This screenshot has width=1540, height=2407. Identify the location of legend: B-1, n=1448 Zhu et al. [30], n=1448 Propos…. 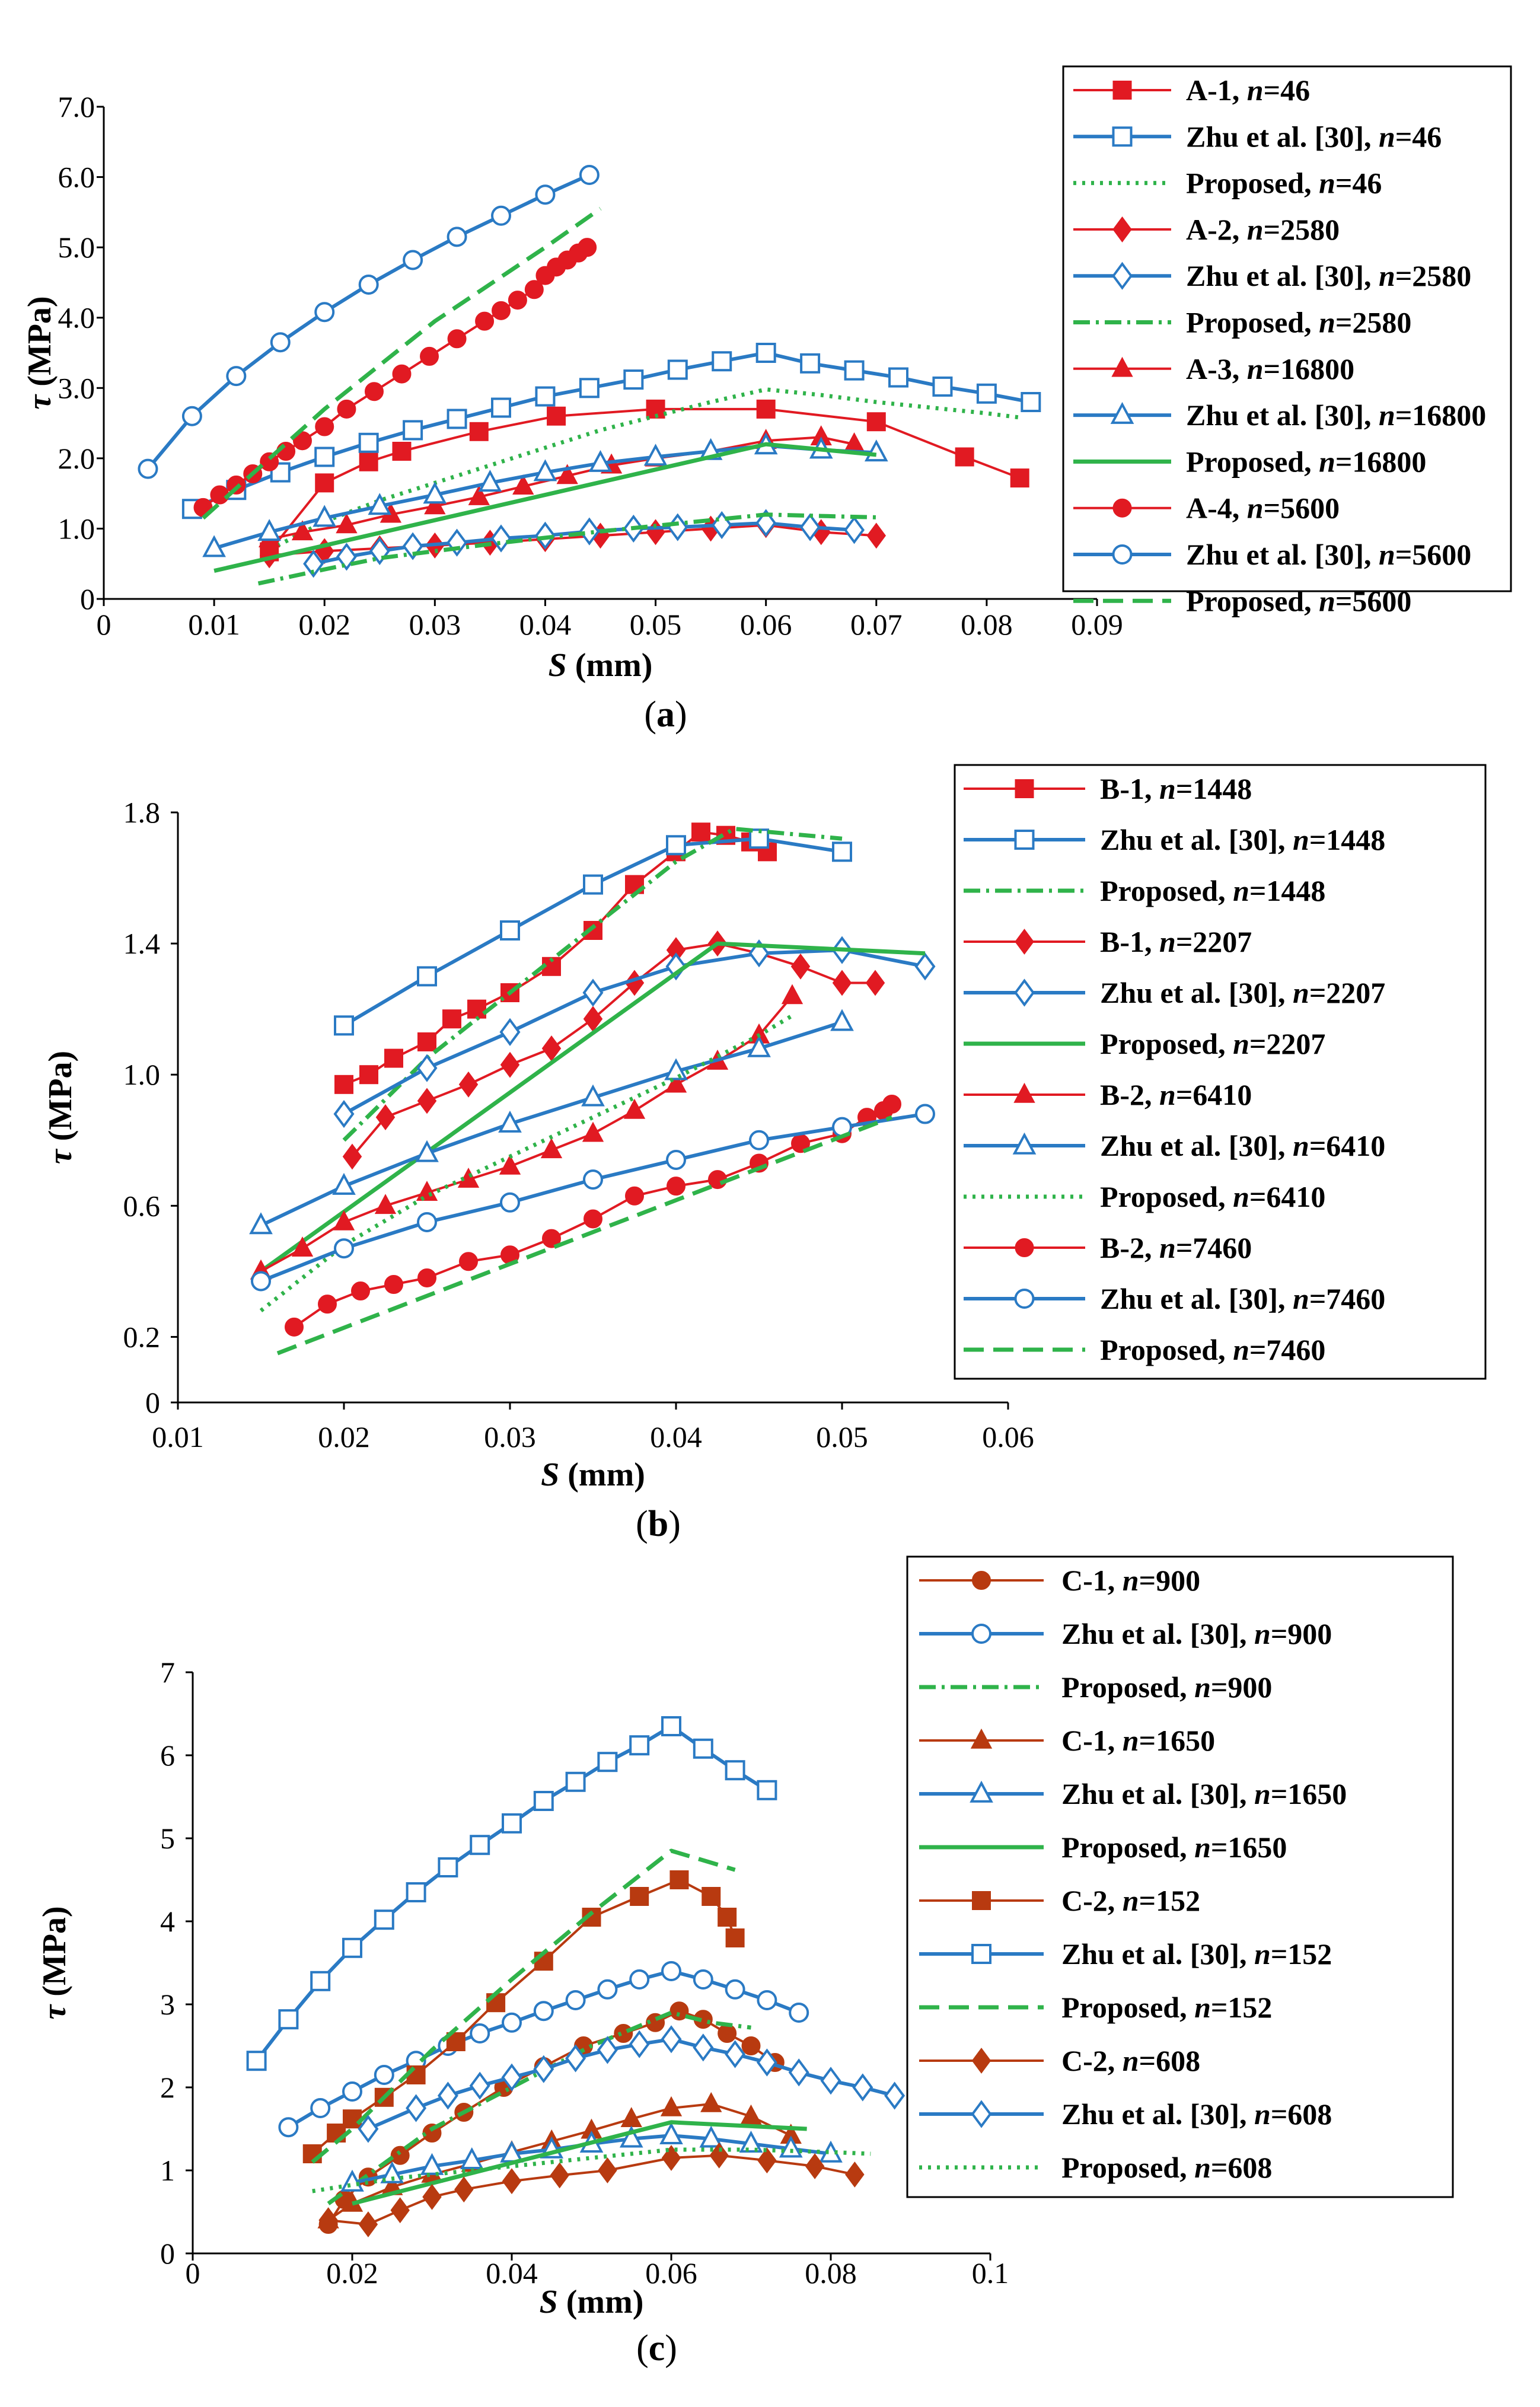
(1220, 1072).